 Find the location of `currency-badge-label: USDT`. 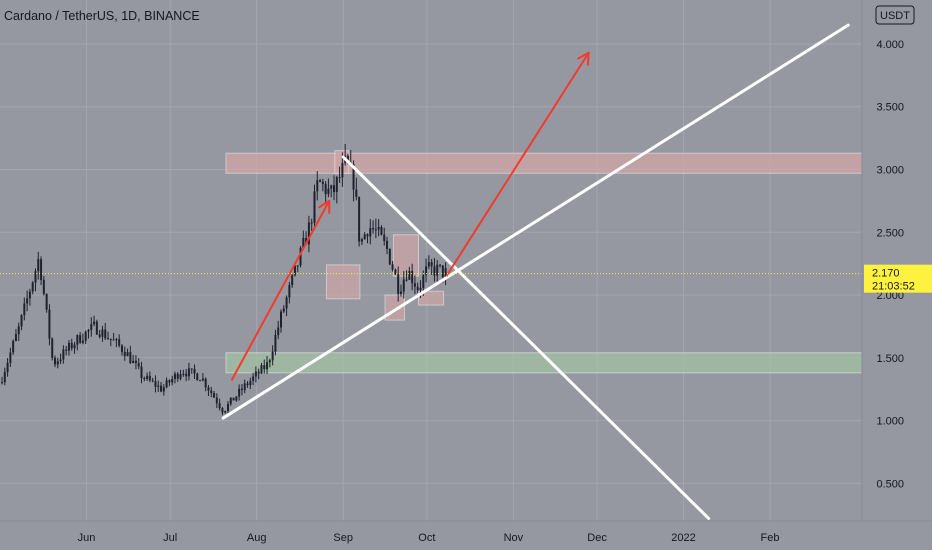

currency-badge-label: USDT is located at coordinates (895, 16).